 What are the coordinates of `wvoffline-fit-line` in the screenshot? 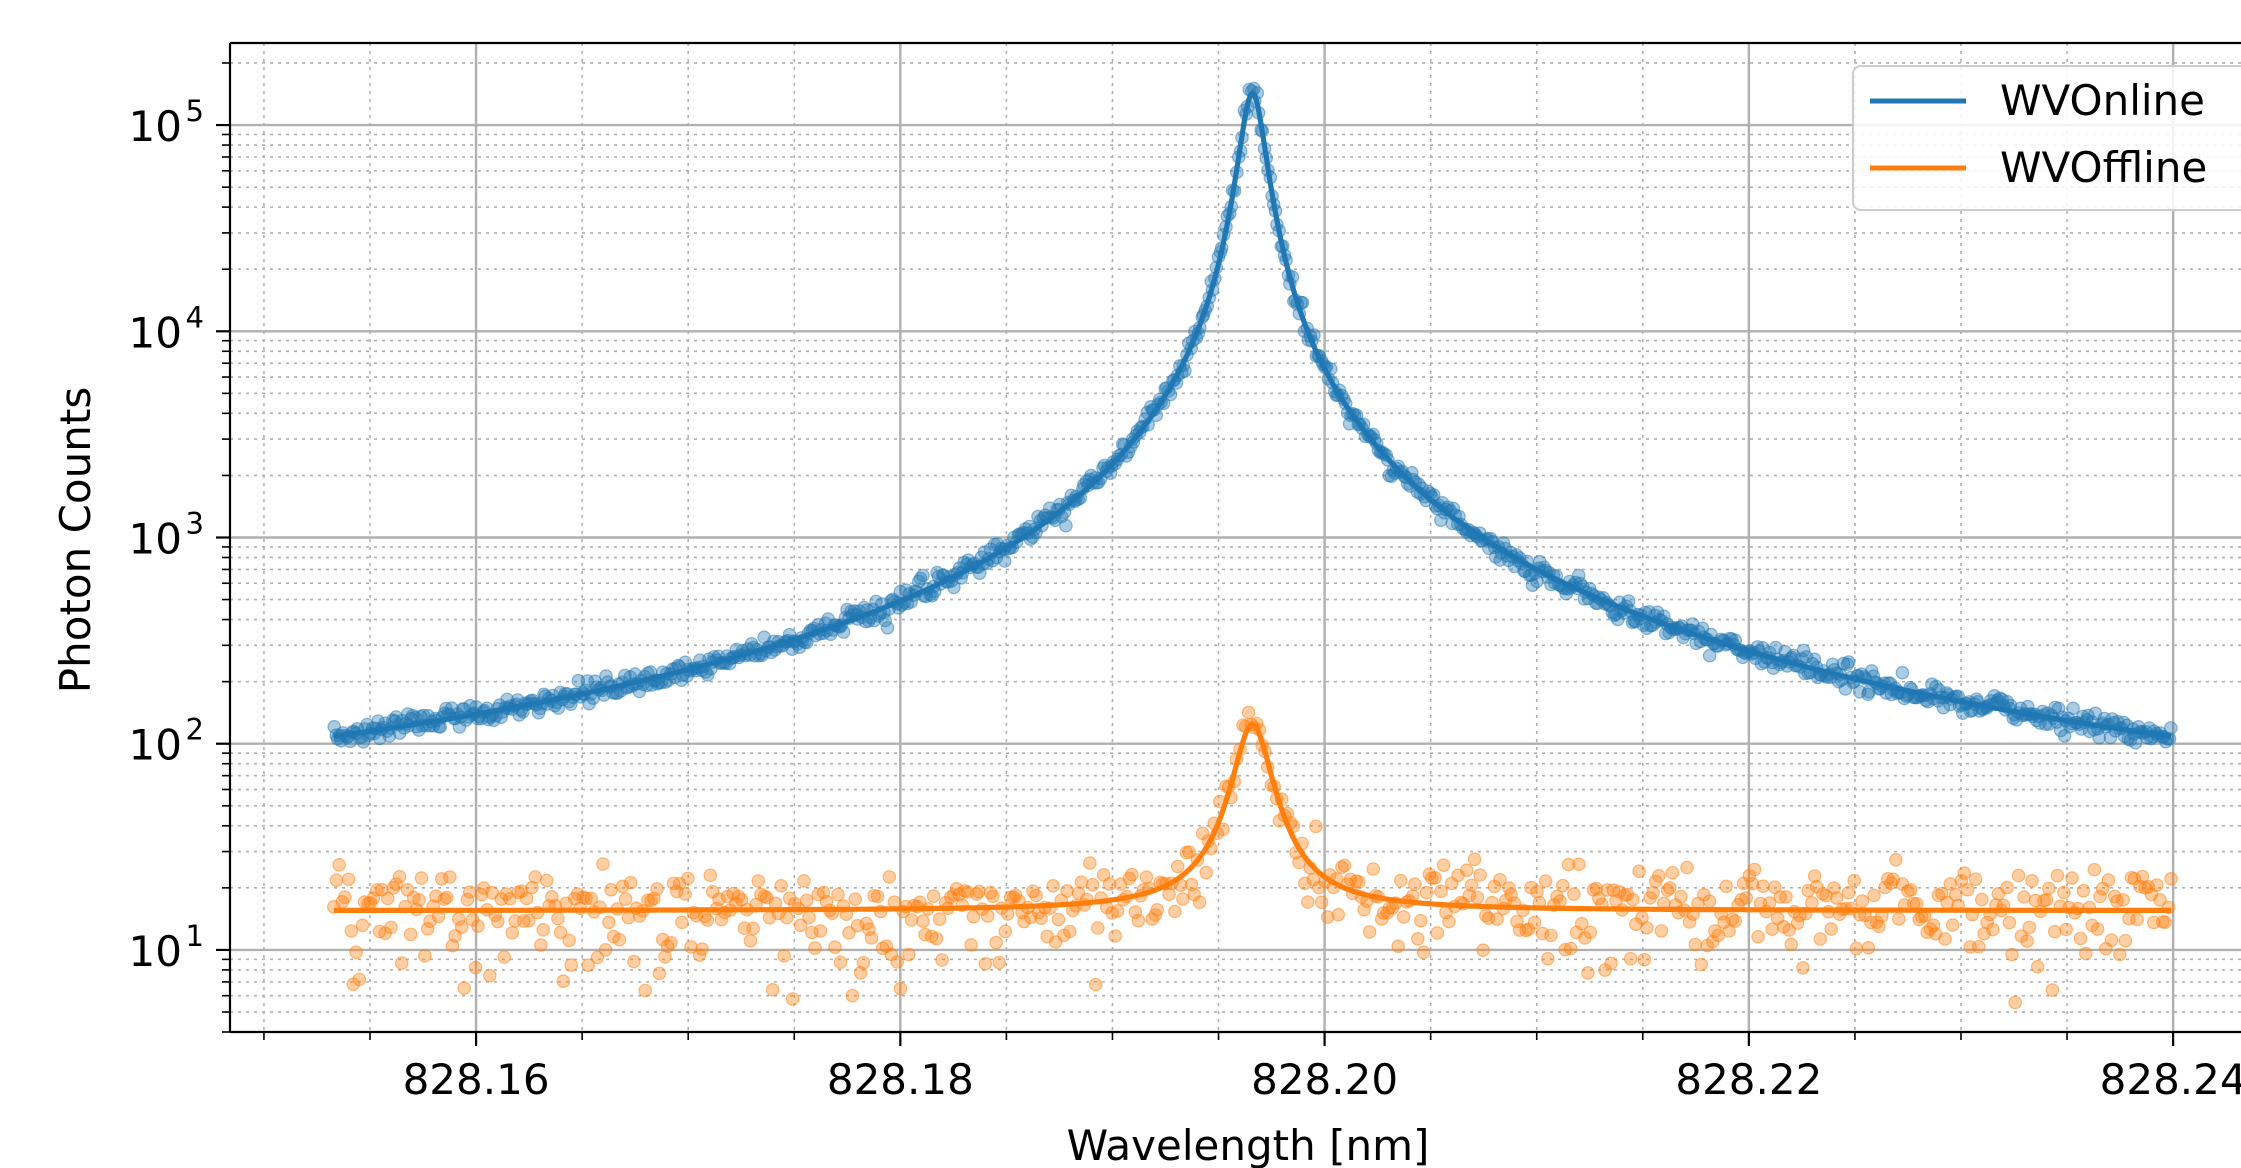 It's located at (1252, 817).